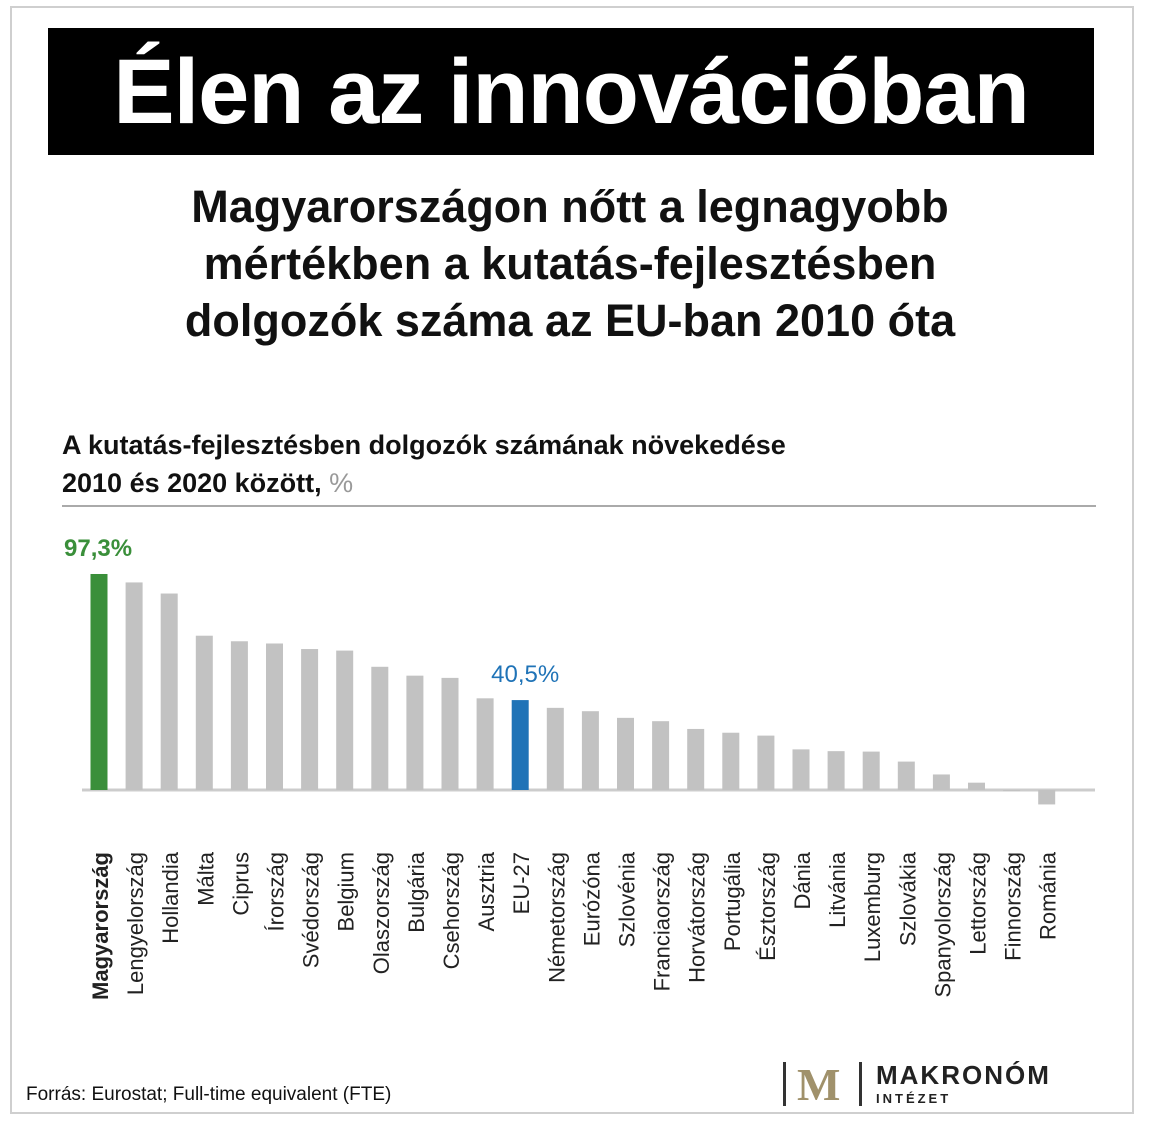 This screenshot has width=1170, height=1124. I want to click on category-label: Írország, so click(276, 891).